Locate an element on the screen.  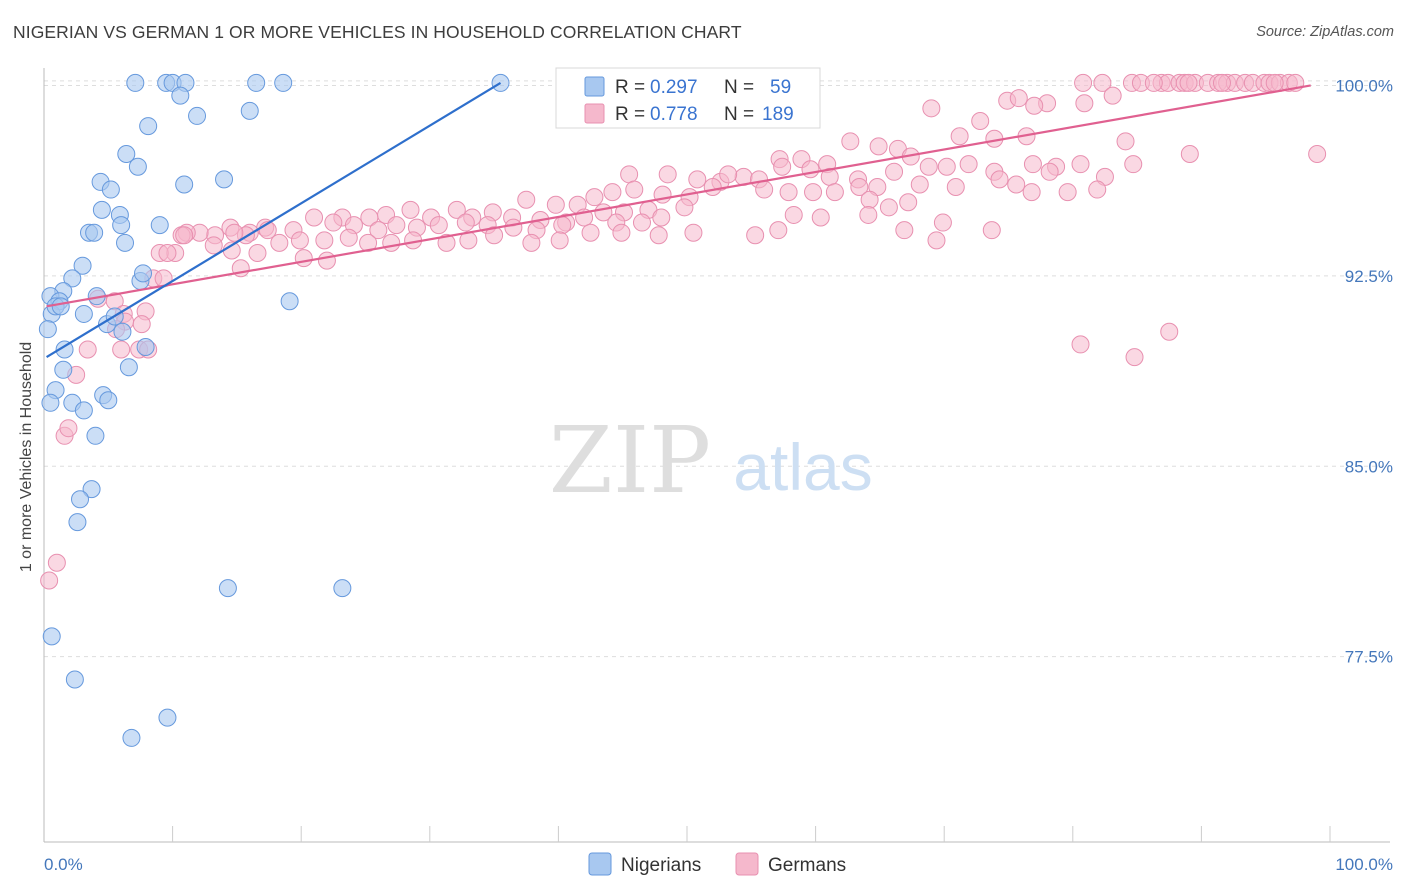
source-credit: Source: ZipAtlas.com is located at coordinates (1325, 32).